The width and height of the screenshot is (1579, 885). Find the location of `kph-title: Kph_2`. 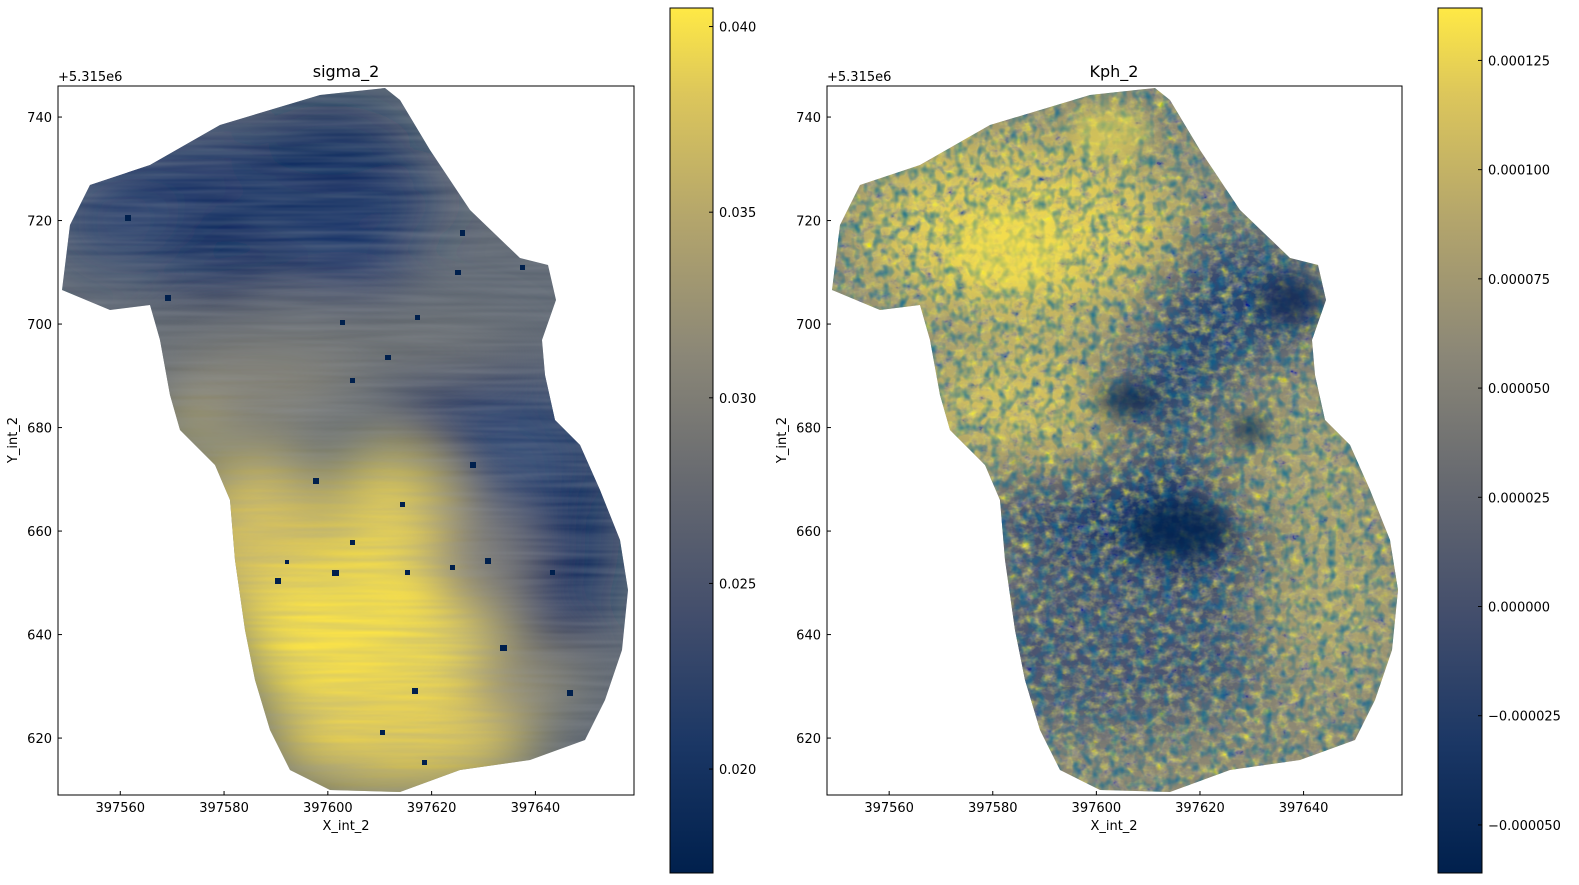

kph-title: Kph_2 is located at coordinates (1114, 72).